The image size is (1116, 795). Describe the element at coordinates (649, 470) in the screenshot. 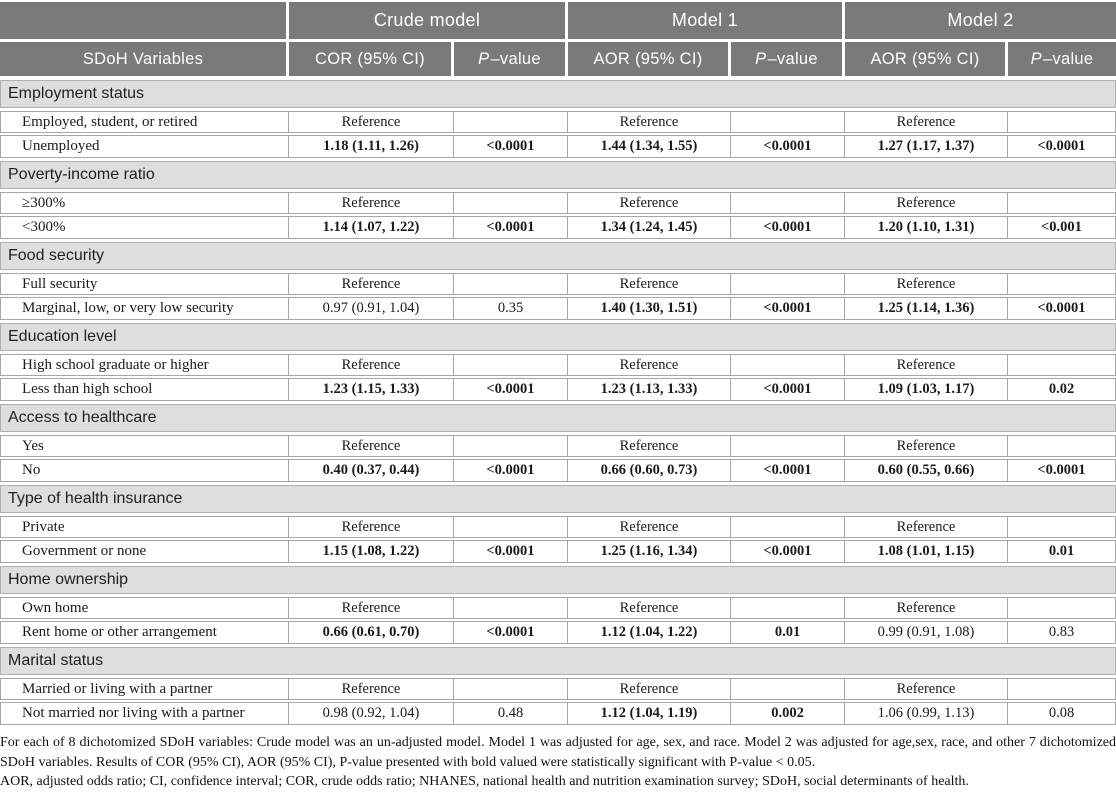

I see `odds-ratio-cell: 0.66 (0.60, 0.73)` at that location.